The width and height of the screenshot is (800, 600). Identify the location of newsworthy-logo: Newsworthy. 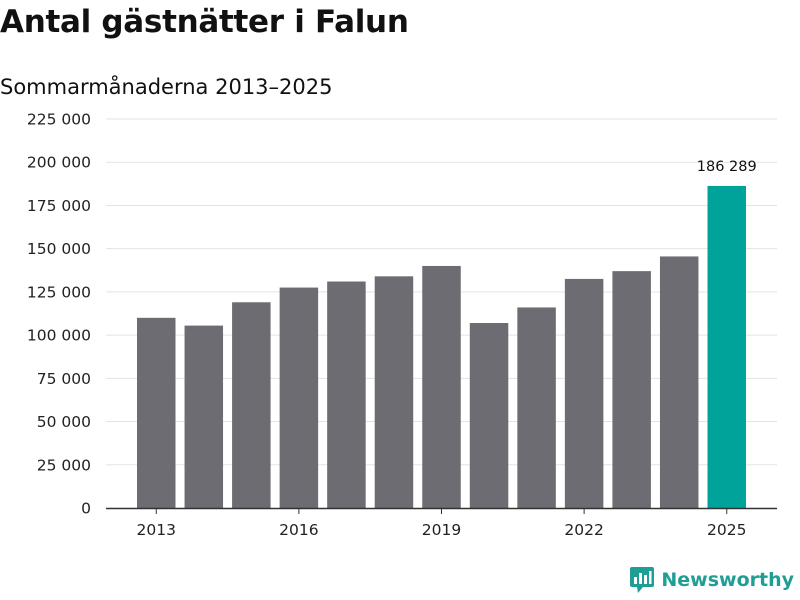
(711, 580).